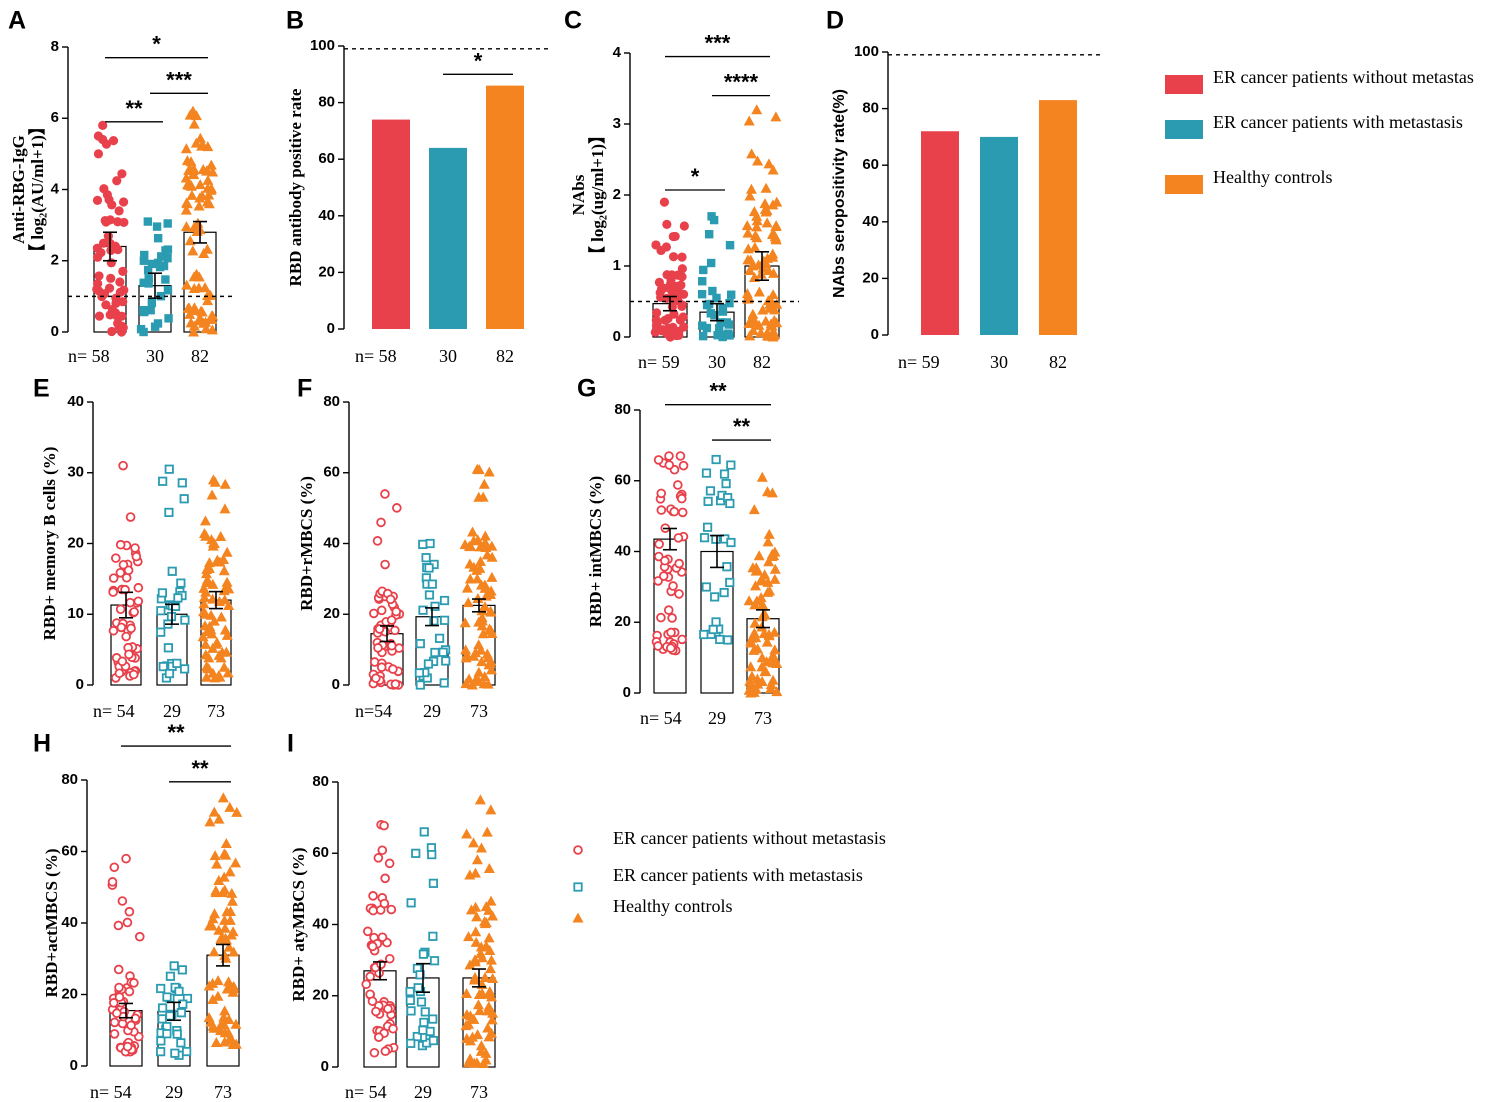 The image size is (1512, 1102). I want to click on legend-item: ER cancer patients without metastasis, so click(729, 841).